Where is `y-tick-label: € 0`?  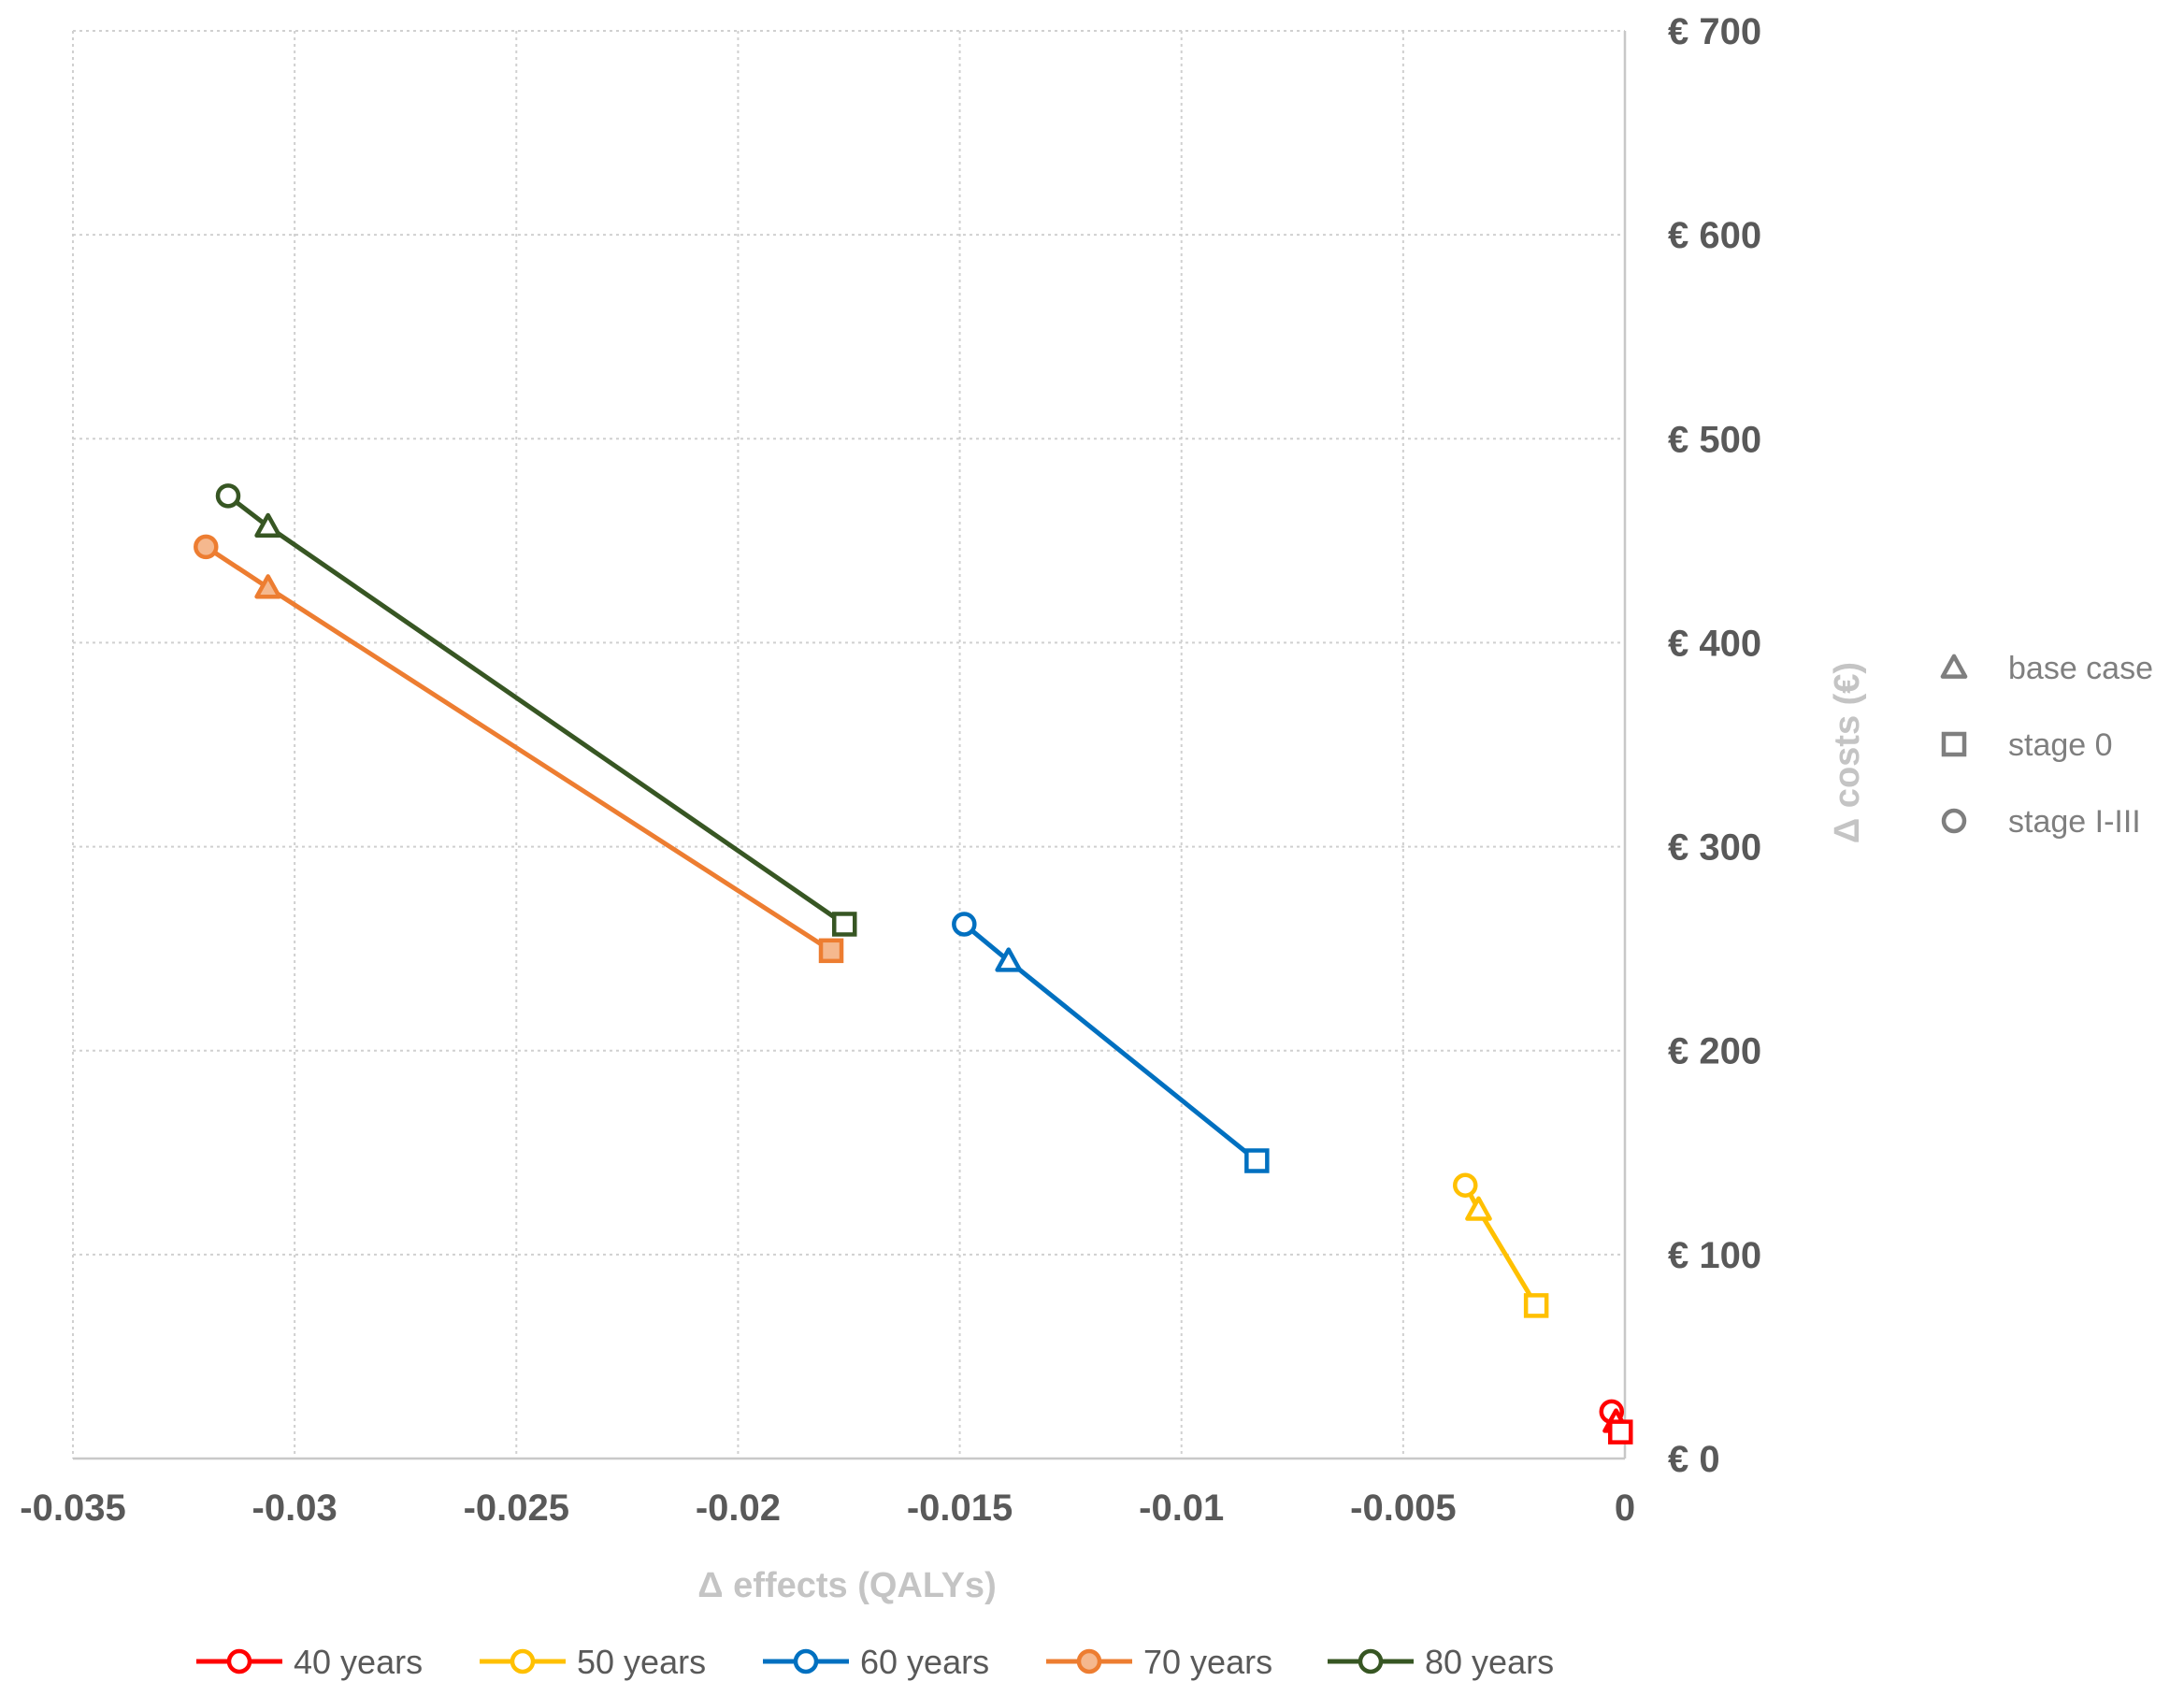
y-tick-label: € 0 is located at coordinates (1694, 1459).